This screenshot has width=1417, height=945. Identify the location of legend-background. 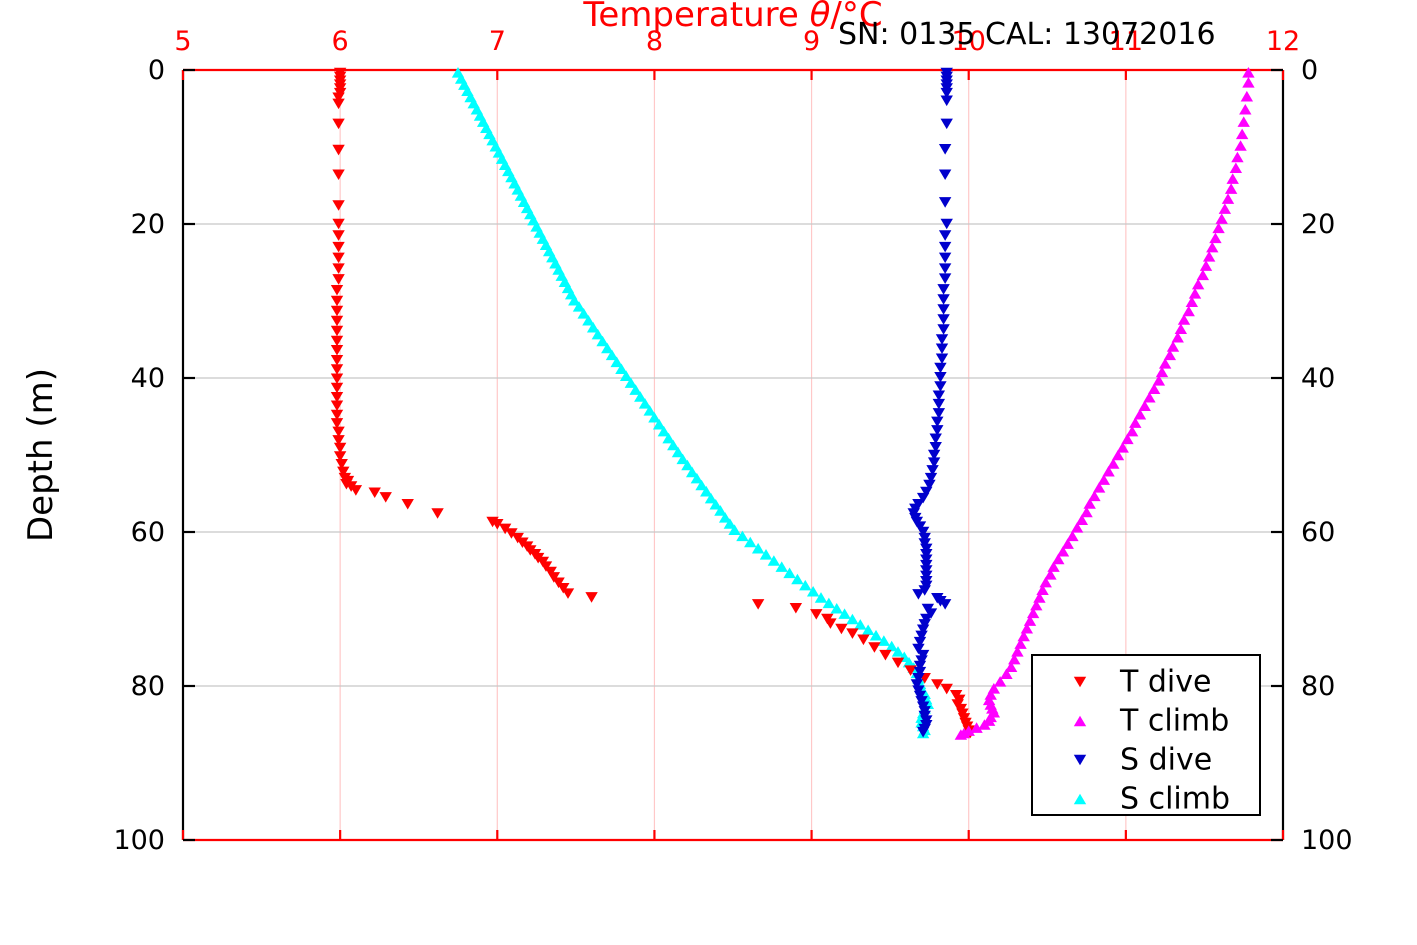
(1146, 735).